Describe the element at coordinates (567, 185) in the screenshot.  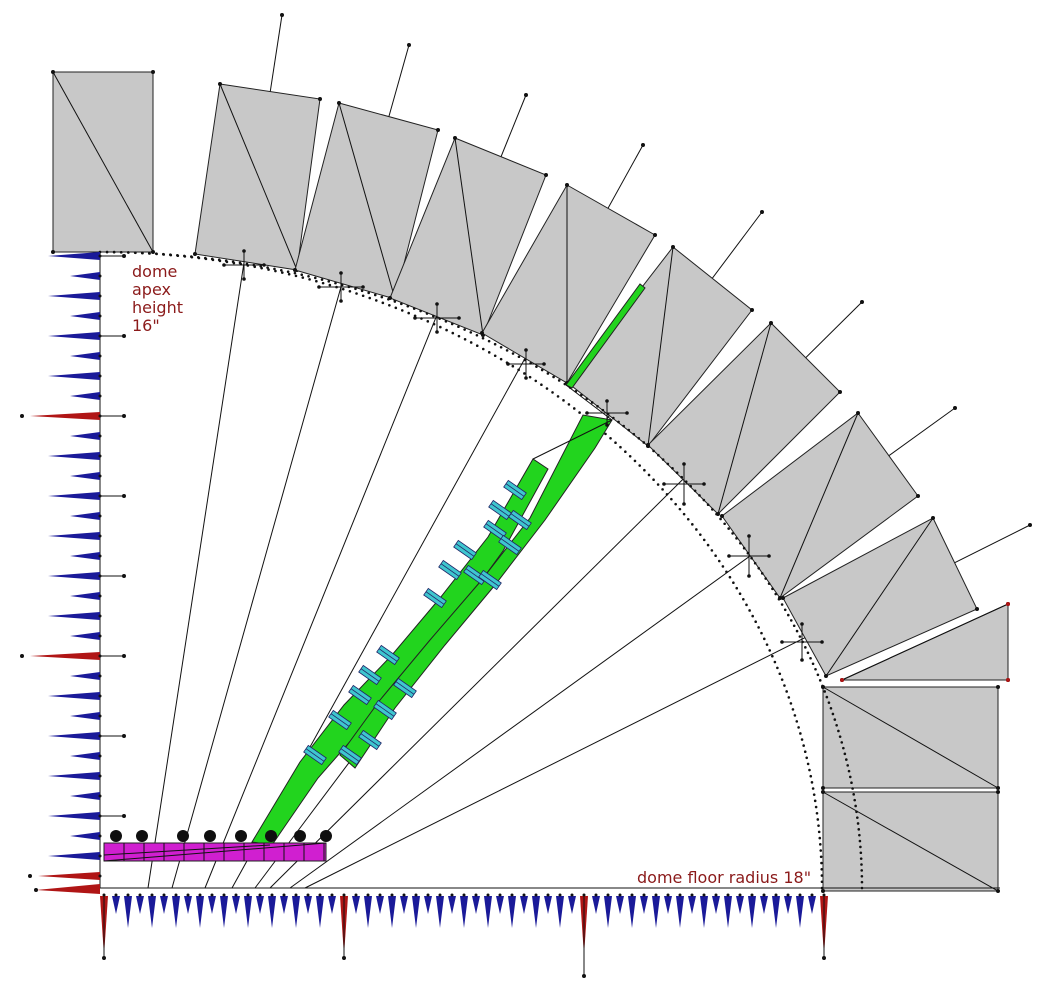
I see `block-corner` at that location.